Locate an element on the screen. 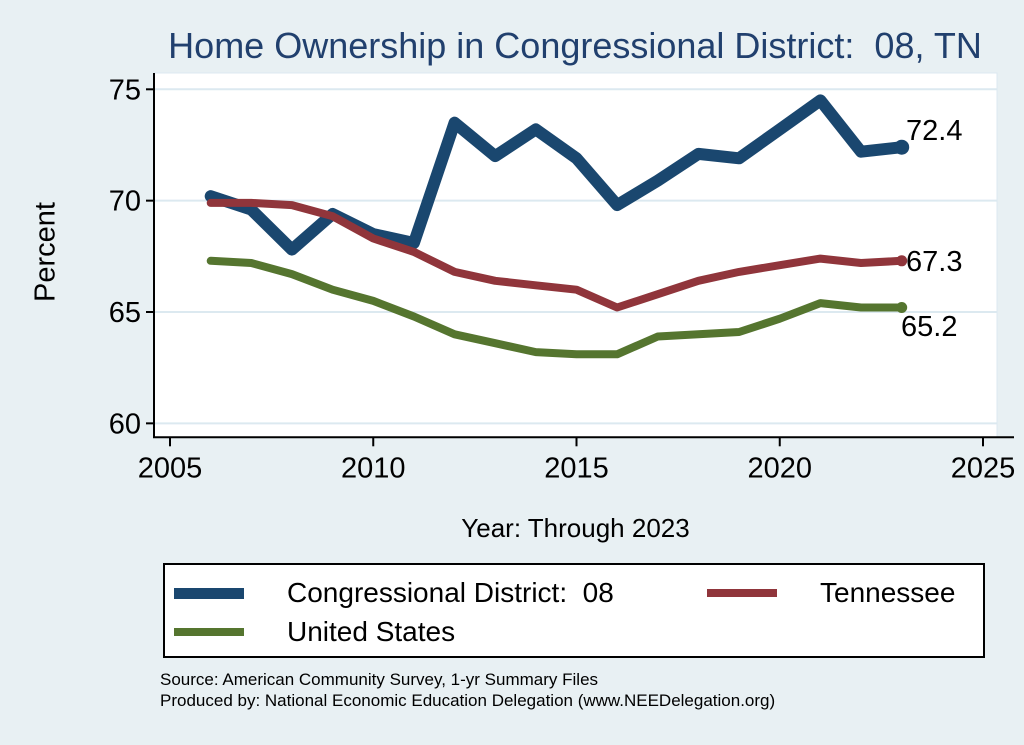 This screenshot has height=745, width=1024. x-tick-label-2015: 2015 is located at coordinates (576, 468).